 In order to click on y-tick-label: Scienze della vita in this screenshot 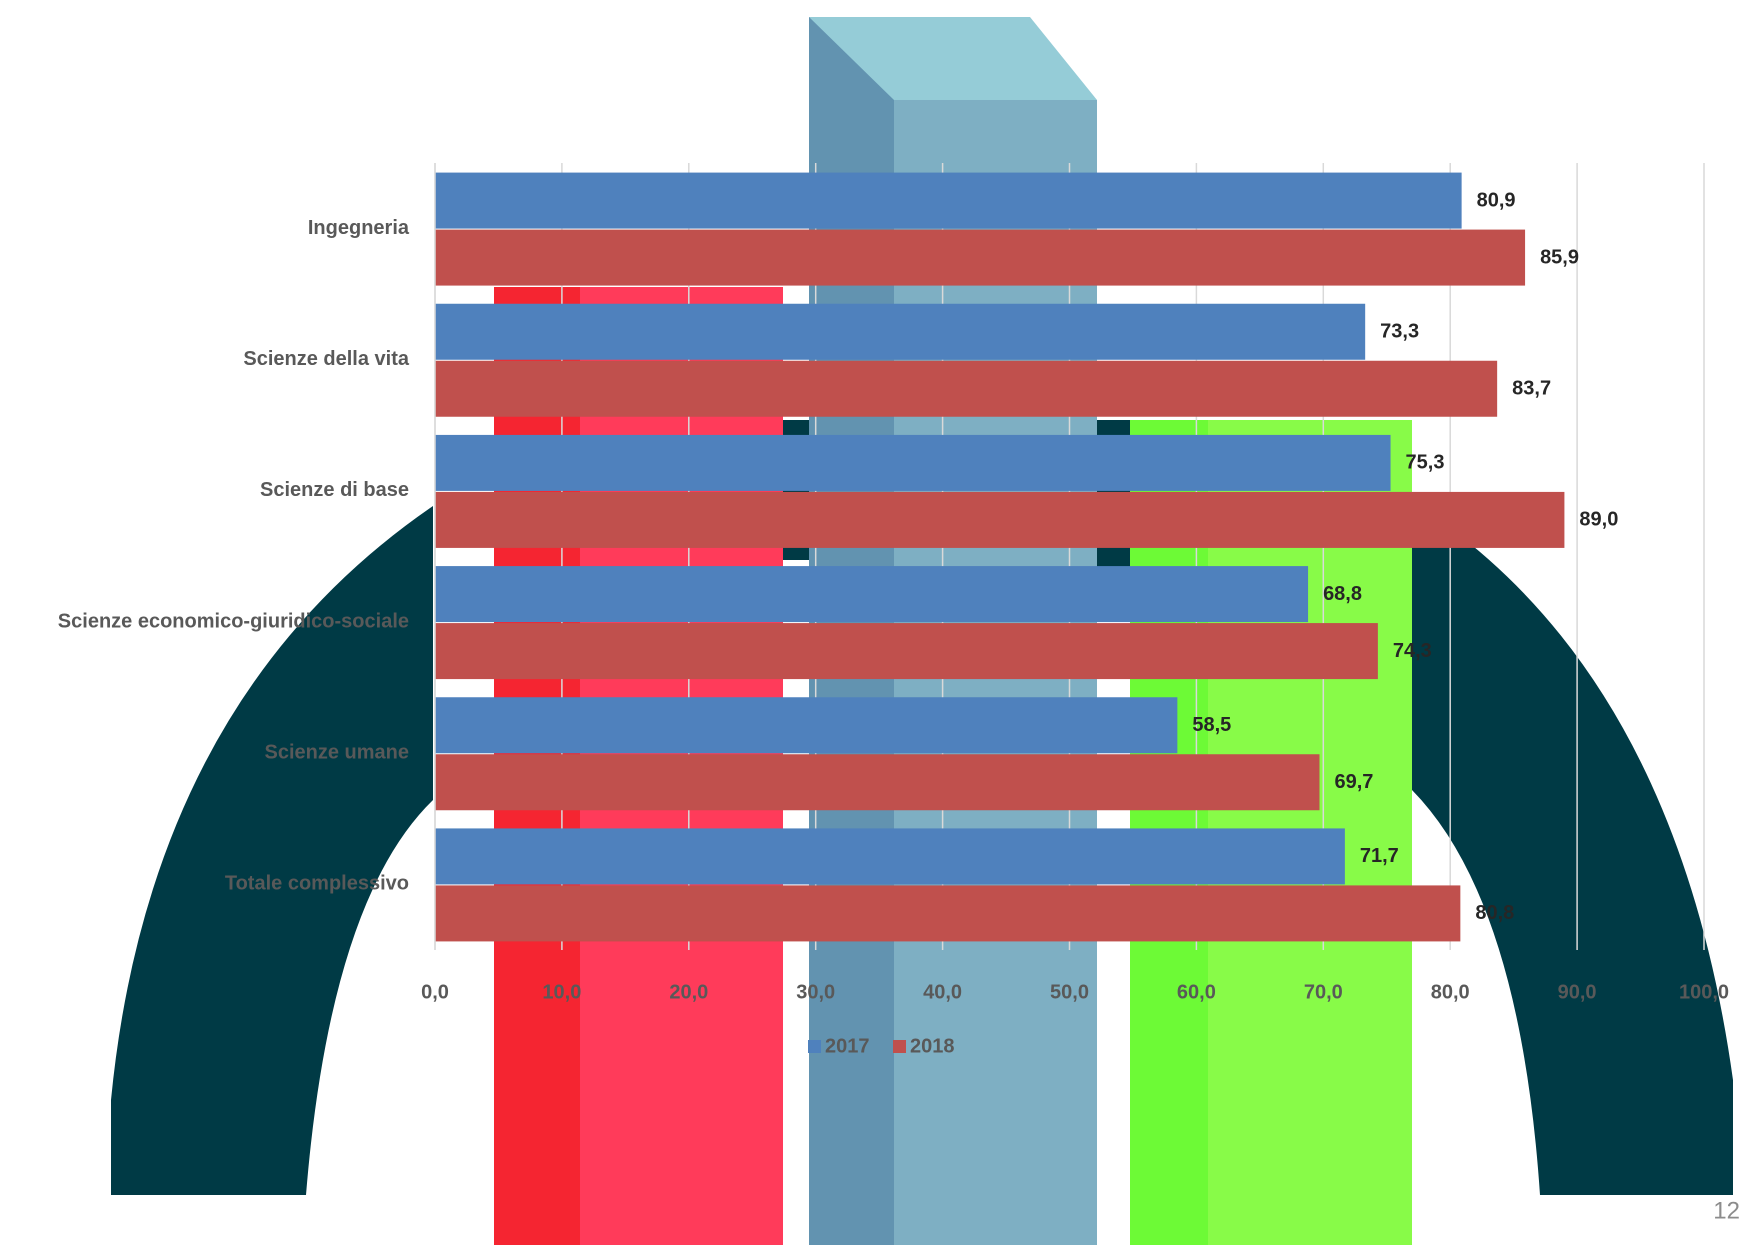, I will do `click(326, 359)`.